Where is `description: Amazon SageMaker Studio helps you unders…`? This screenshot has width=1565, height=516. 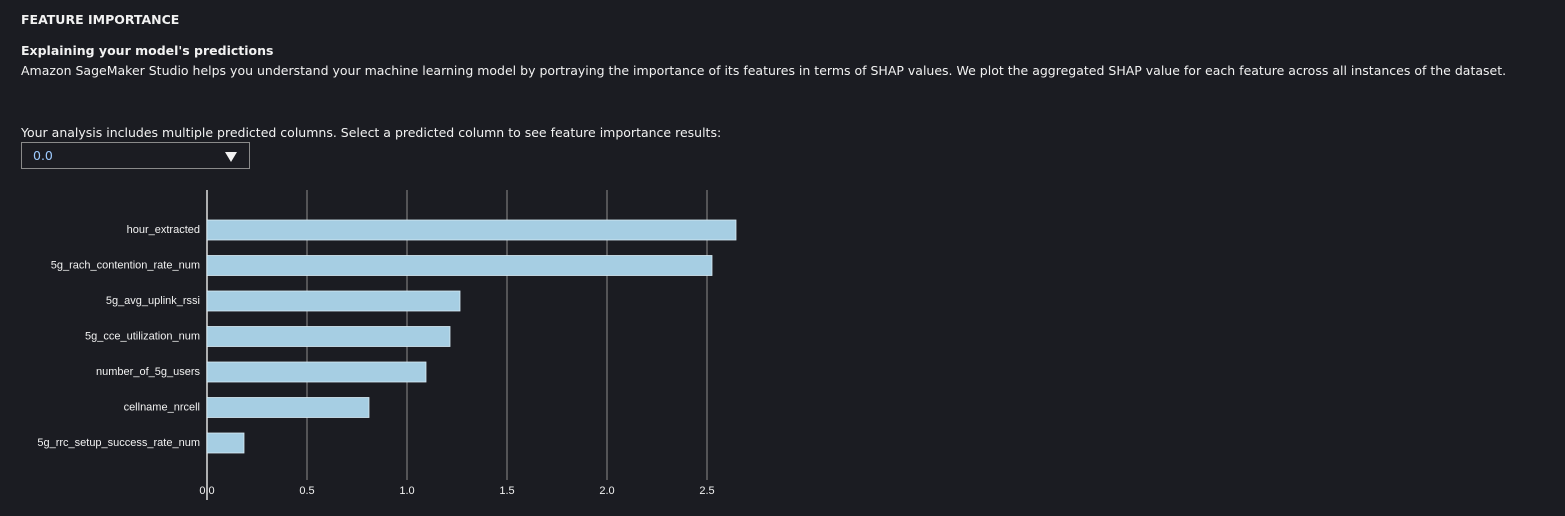
description: Amazon SageMaker Studio helps you unders… is located at coordinates (764, 70).